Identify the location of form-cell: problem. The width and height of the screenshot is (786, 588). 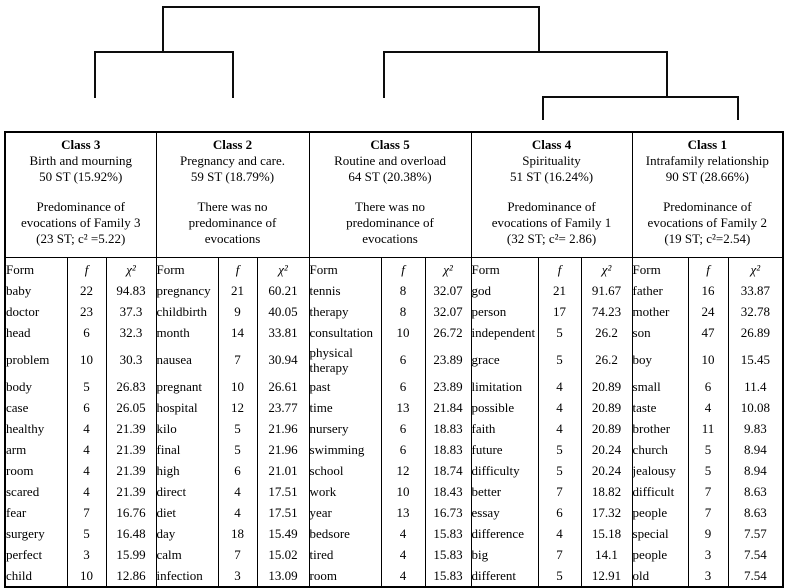
(35, 359).